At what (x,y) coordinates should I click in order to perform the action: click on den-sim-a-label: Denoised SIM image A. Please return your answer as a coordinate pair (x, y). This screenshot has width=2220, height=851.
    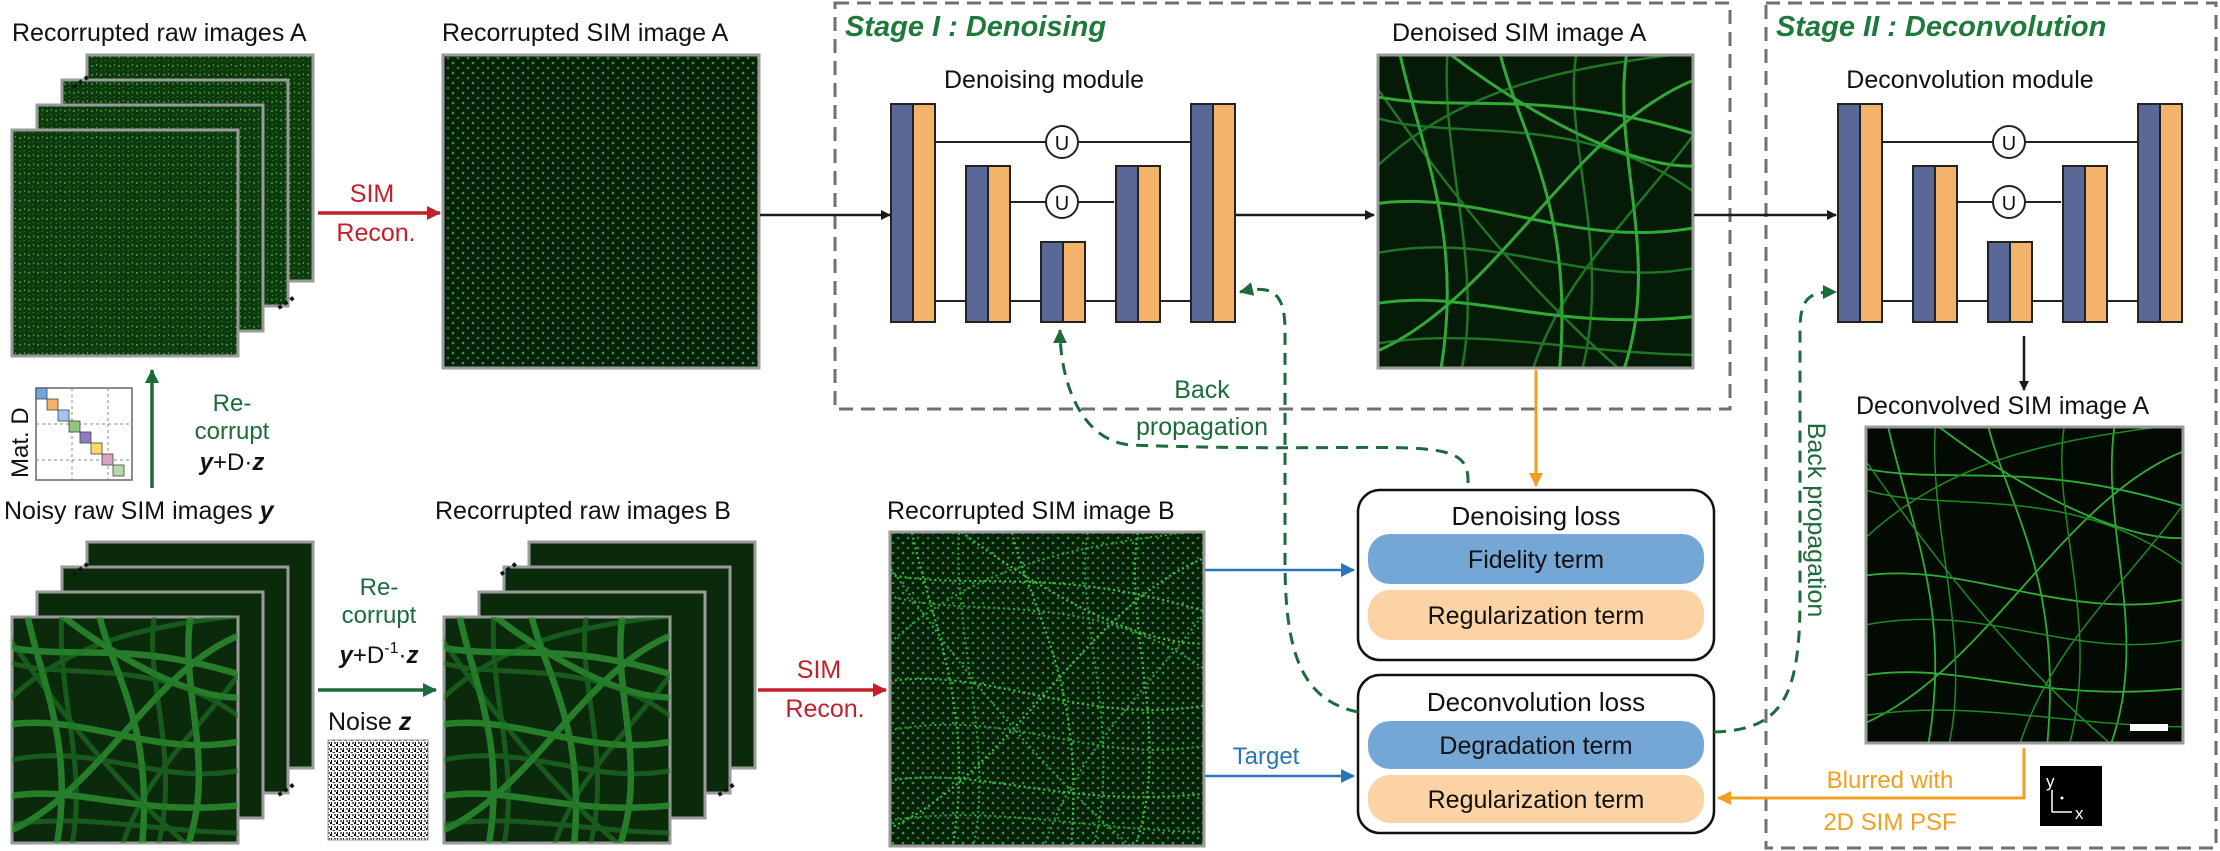
    Looking at the image, I should click on (1519, 33).